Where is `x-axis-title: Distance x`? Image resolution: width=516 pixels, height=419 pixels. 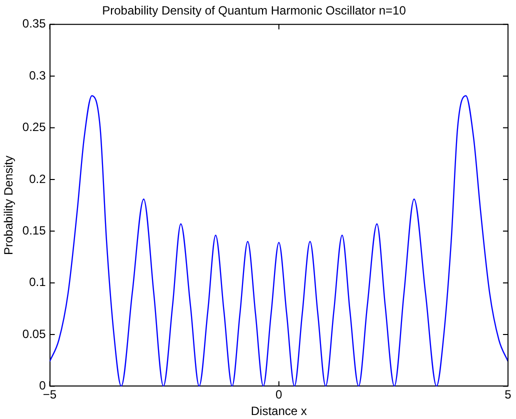
x-axis-title: Distance x is located at coordinates (278, 411).